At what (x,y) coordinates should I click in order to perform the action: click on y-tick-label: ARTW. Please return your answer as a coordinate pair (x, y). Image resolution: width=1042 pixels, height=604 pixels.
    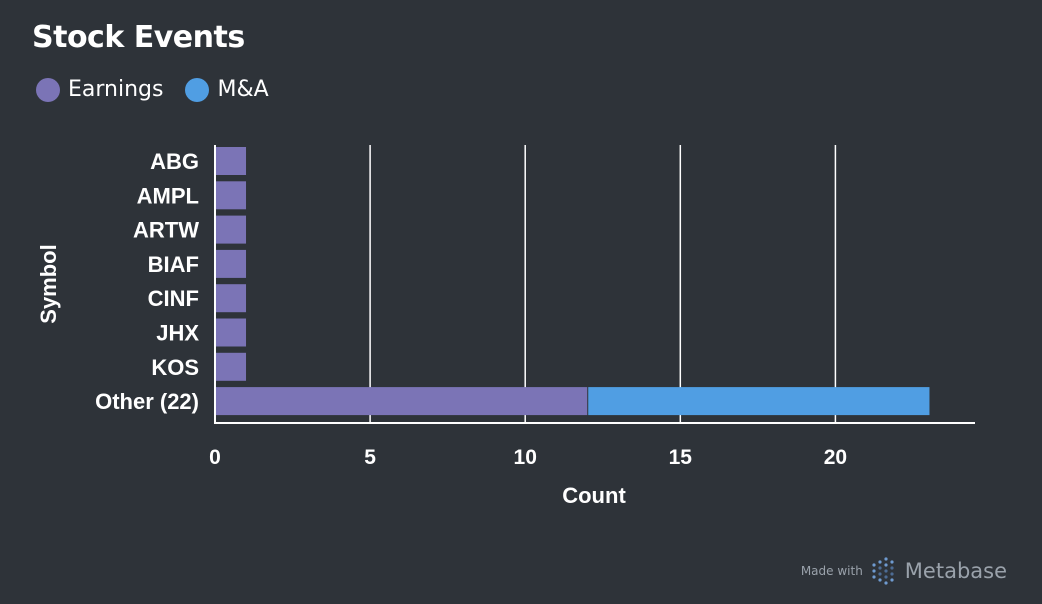
    Looking at the image, I should click on (166, 230).